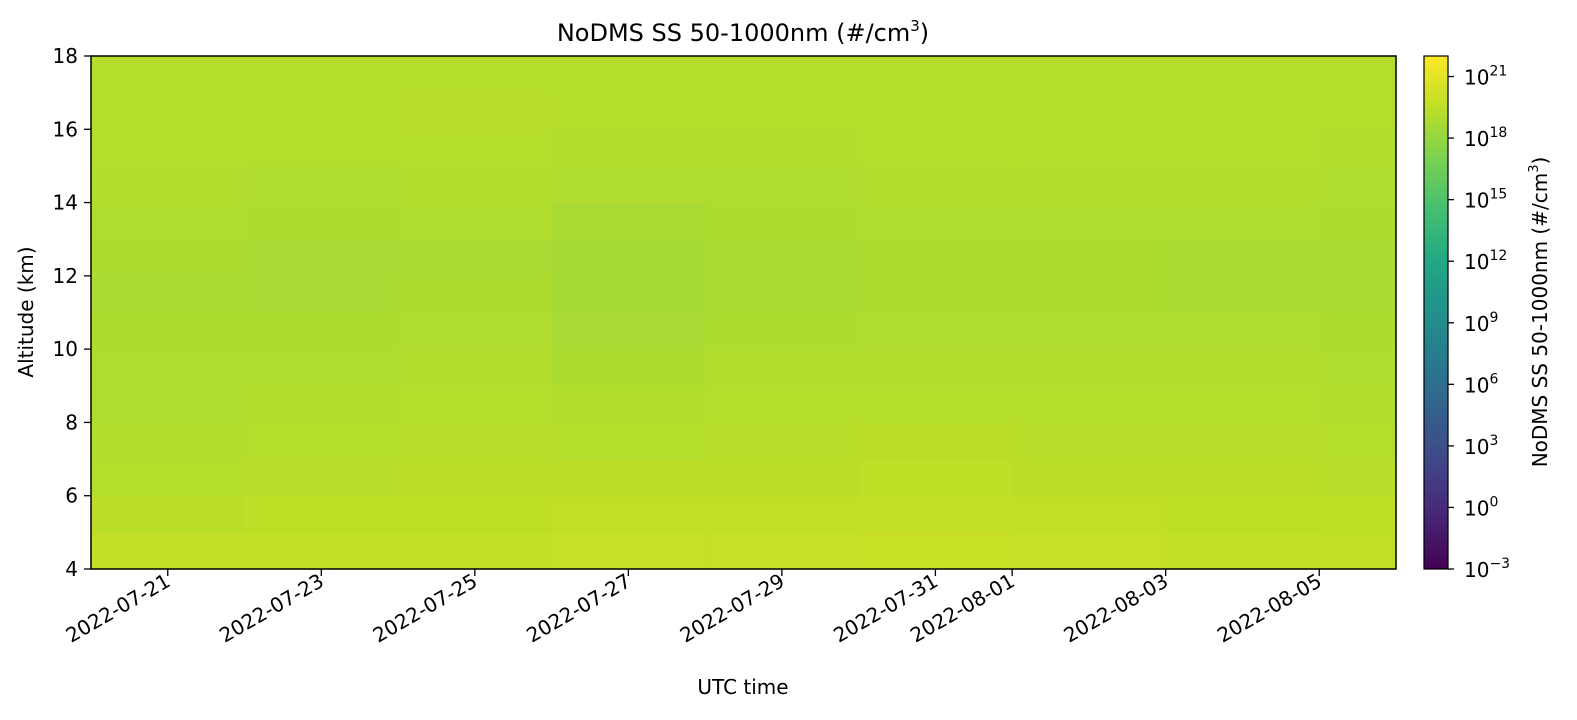 The width and height of the screenshot is (1577, 720). I want to click on y-tick-label: 4, so click(71, 569).